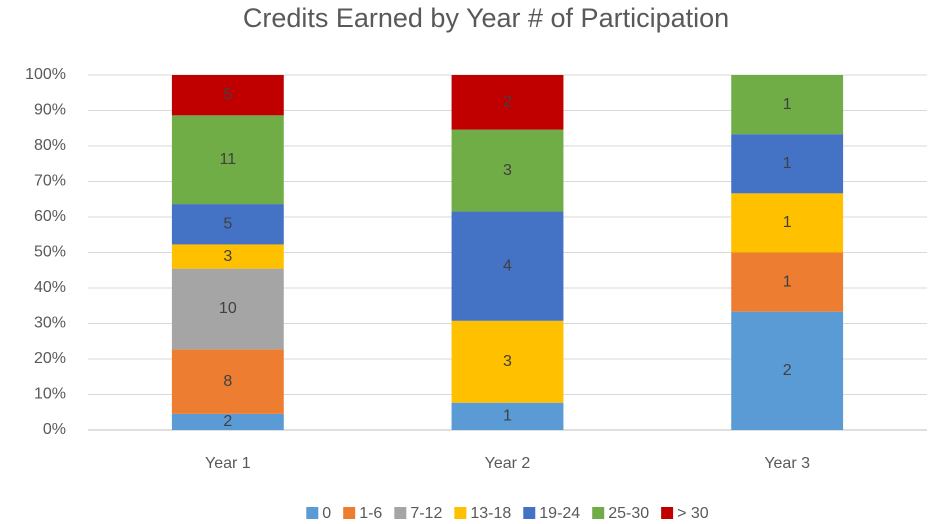 The image size is (932, 524). I want to click on legend-label: 13-18, so click(490, 513).